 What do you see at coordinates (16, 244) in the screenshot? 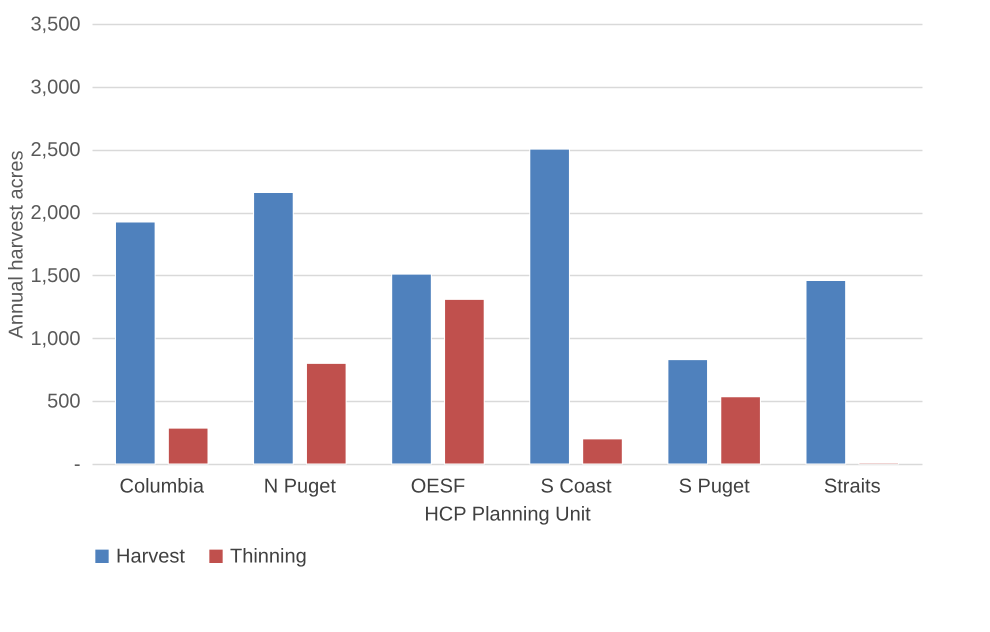
I see `y-axis-title: Annual harvest acres` at bounding box center [16, 244].